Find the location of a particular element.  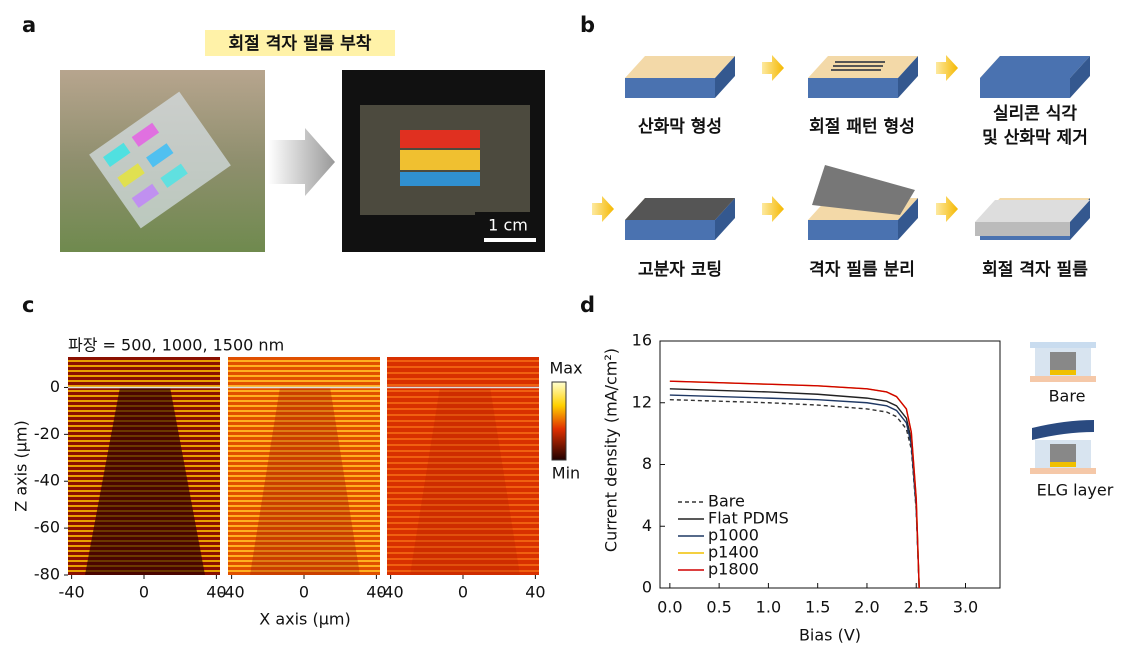

y-axis-label: Current density (mA/cm²) is located at coordinates (611, 450).